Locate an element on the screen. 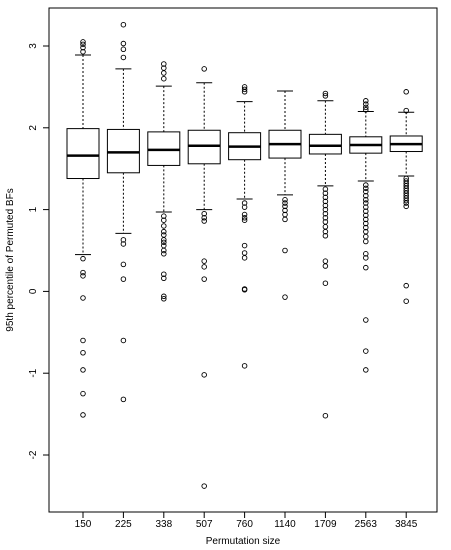 The width and height of the screenshot is (451, 550). y-tick-label: -1 is located at coordinates (33, 372).